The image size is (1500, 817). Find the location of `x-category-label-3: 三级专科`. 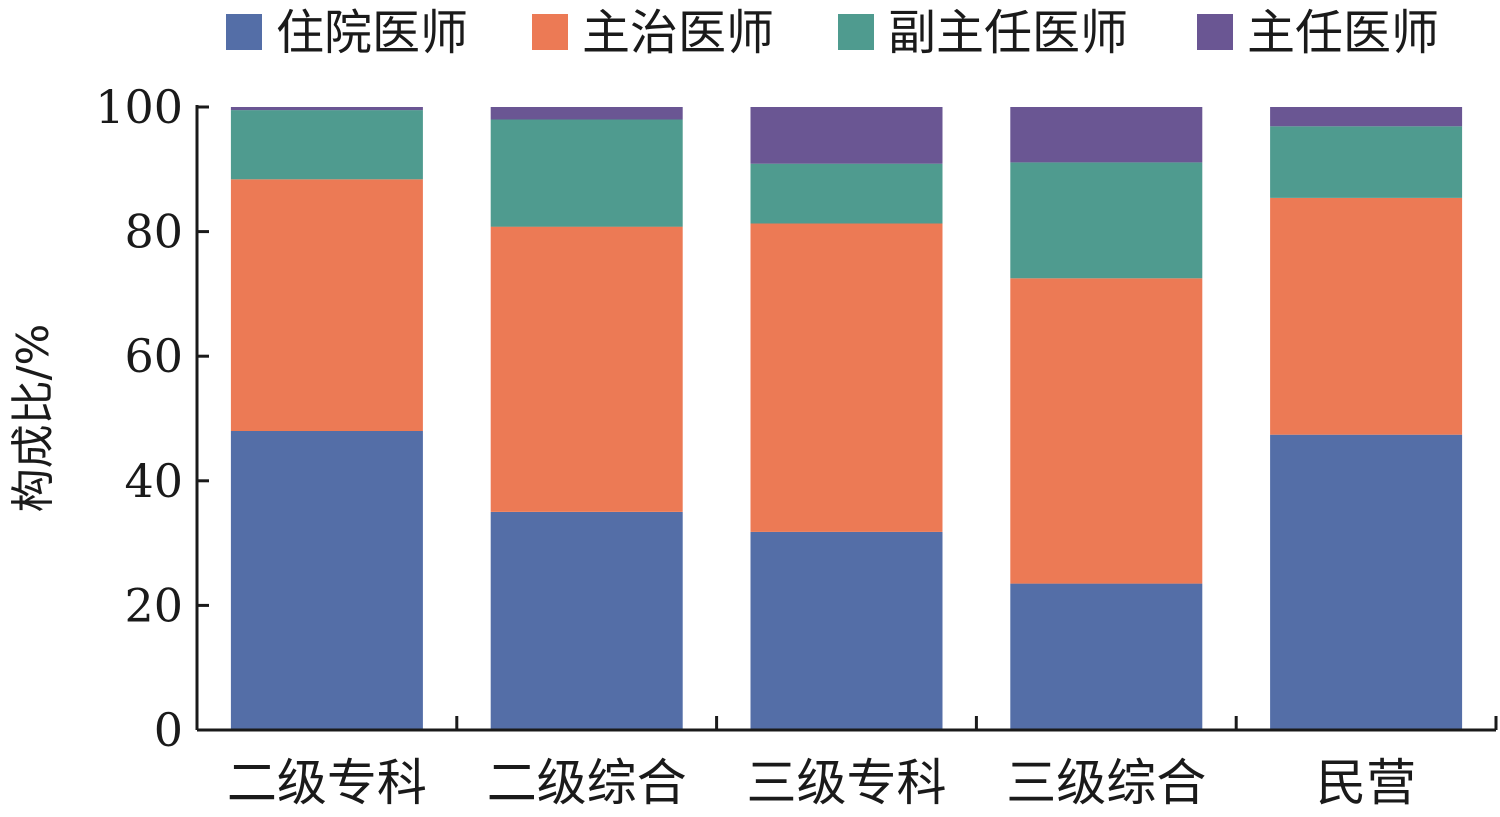

x-category-label-3: 三级专科 is located at coordinates (847, 783).